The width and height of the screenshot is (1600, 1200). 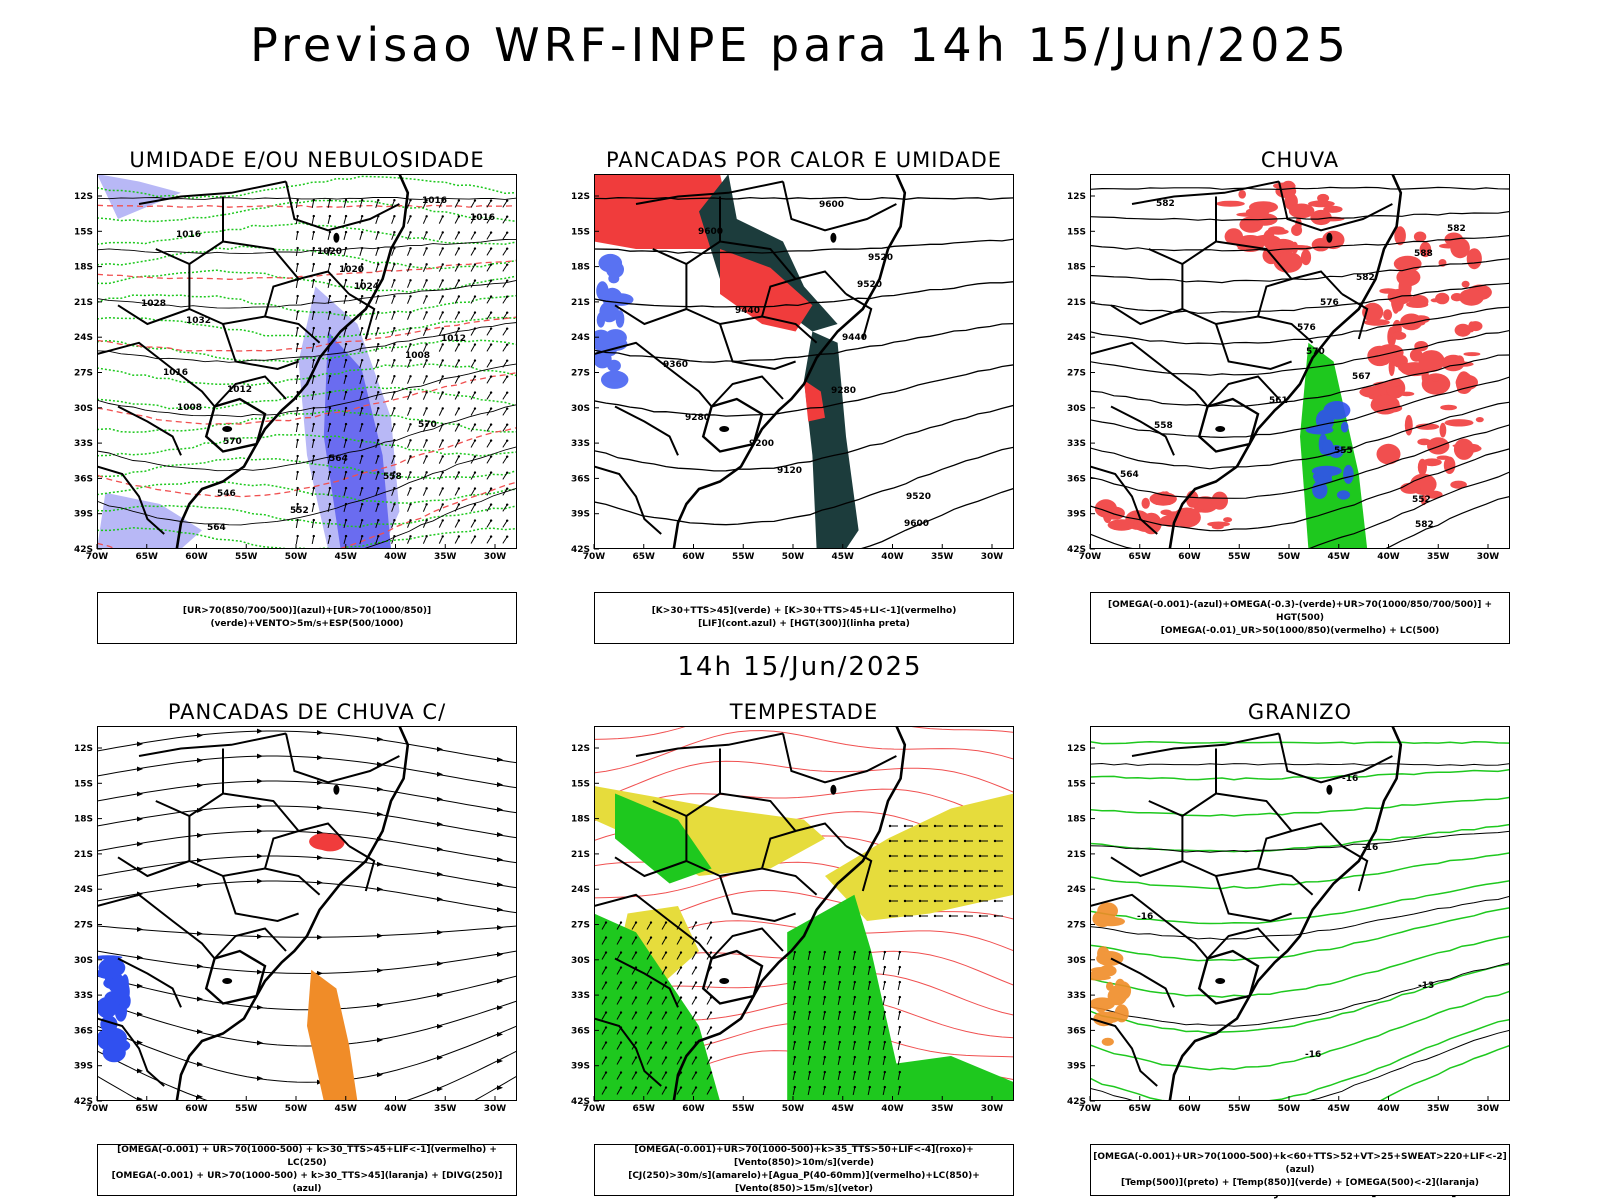 What do you see at coordinates (1090, 557) in the screenshot?
I see `lon-tick-label: 70W` at bounding box center [1090, 557].